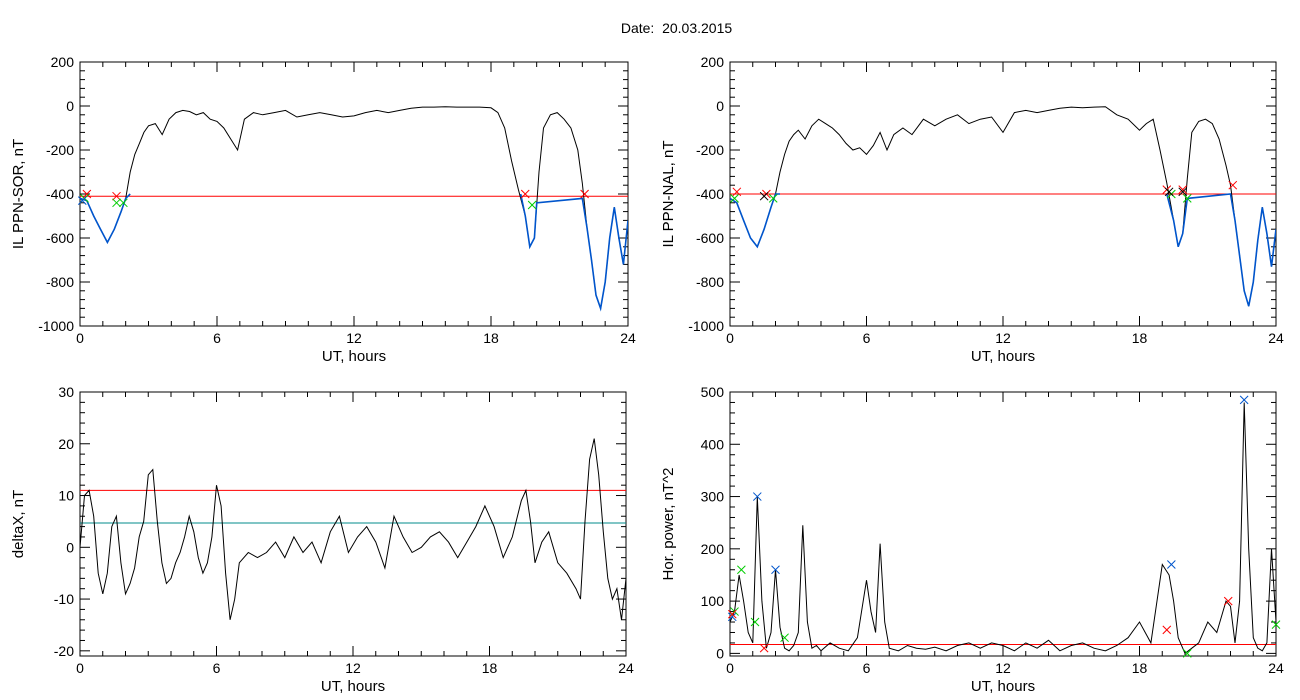 The height and width of the screenshot is (700, 1300). Describe the element at coordinates (18, 524) in the screenshot. I see `y-axis-title: deltaX, nT` at that location.